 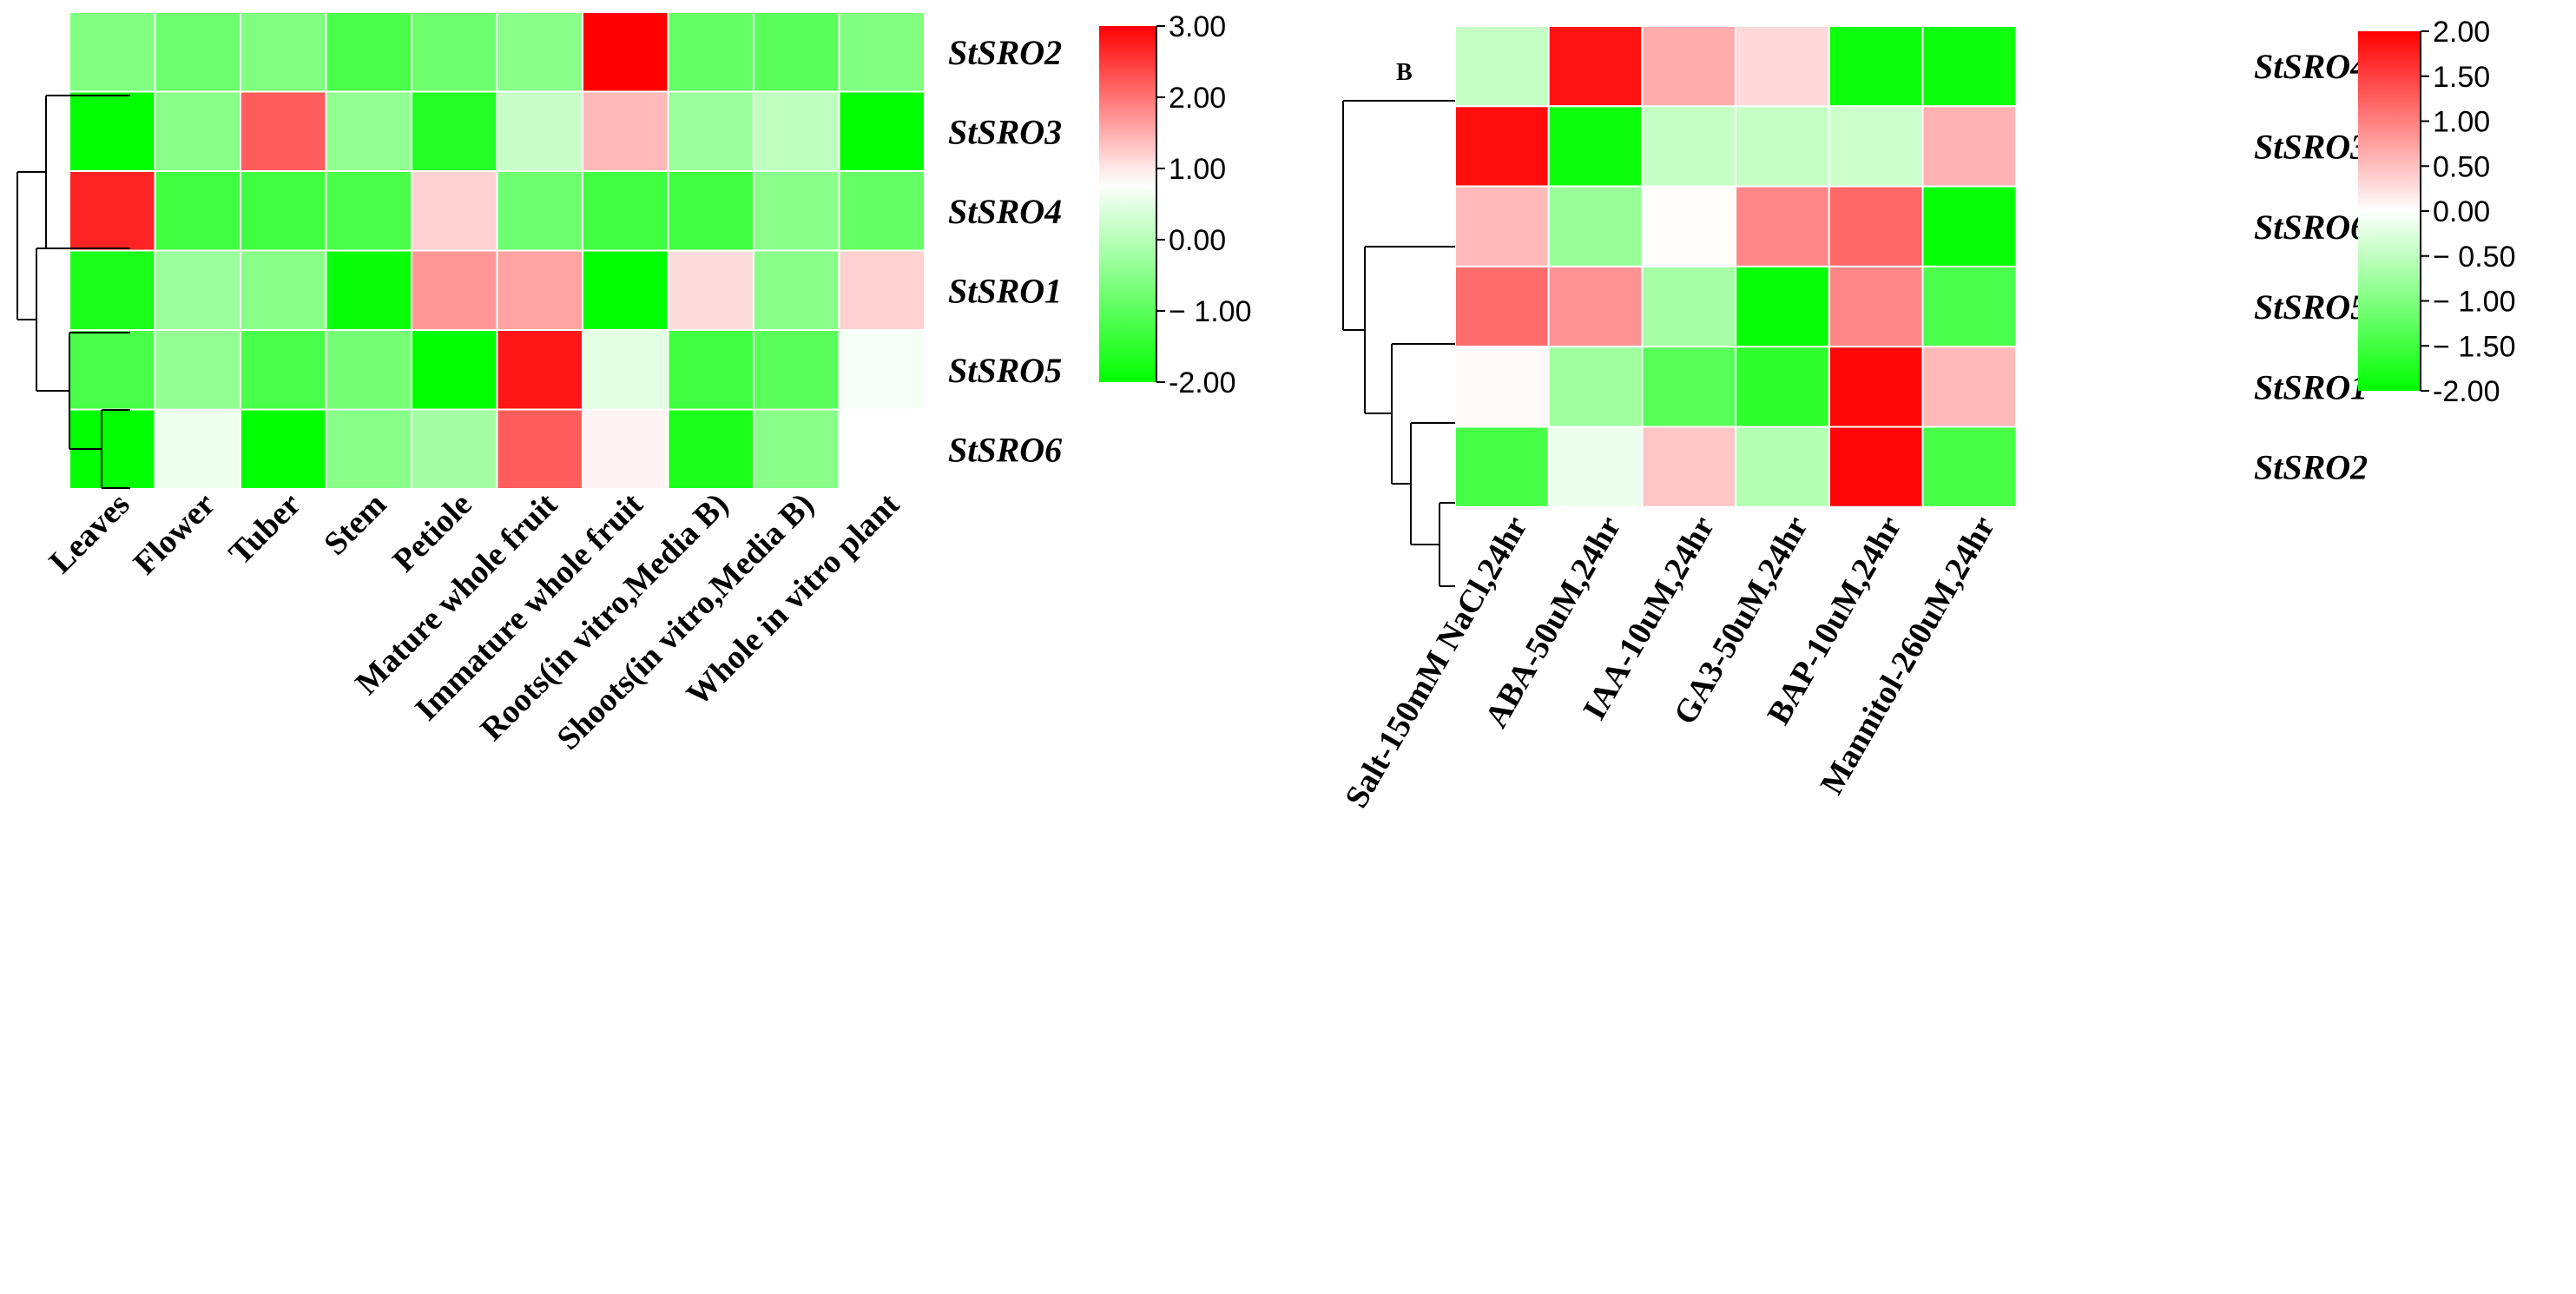 I want to click on column-label: Mannitol-260uM,24hr, so click(x=1908, y=655).